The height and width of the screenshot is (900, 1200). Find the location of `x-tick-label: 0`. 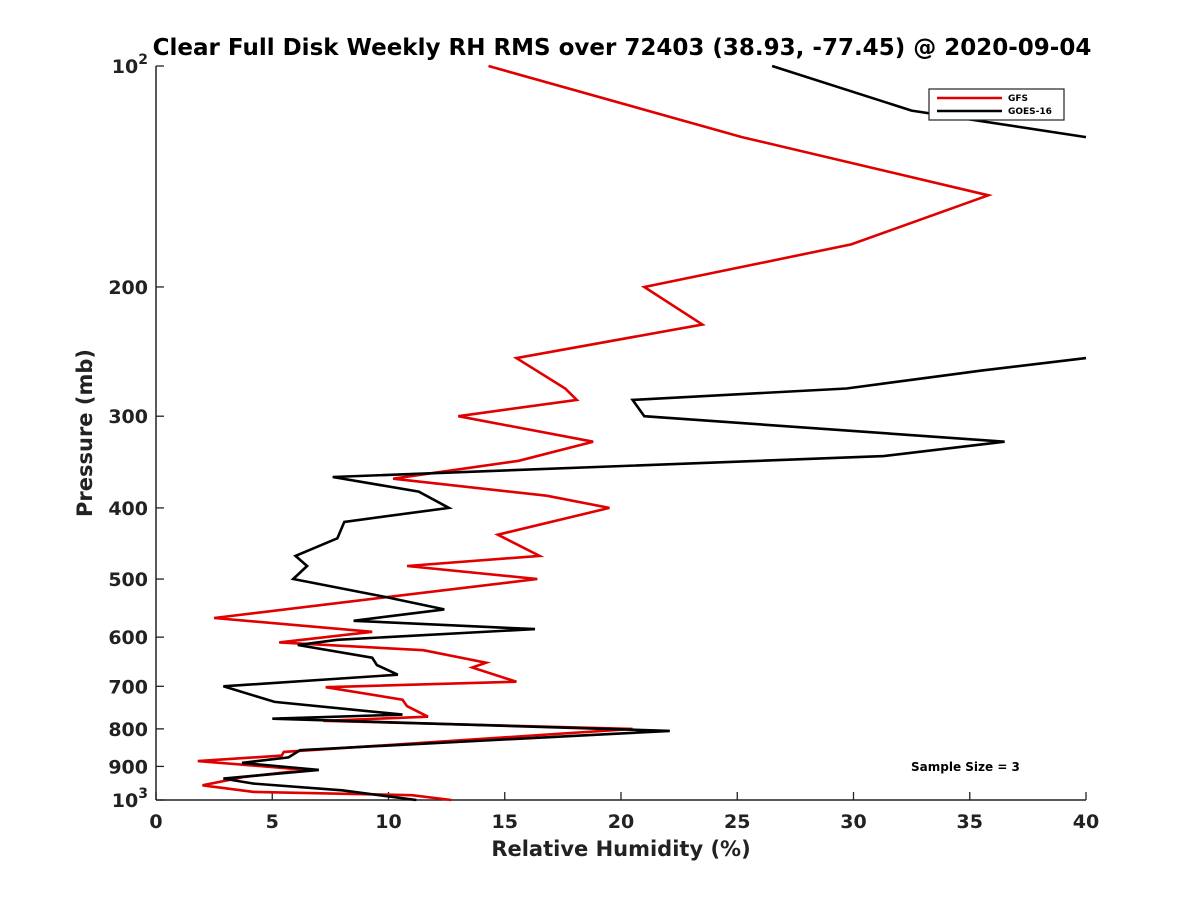

x-tick-label: 0 is located at coordinates (155, 822).